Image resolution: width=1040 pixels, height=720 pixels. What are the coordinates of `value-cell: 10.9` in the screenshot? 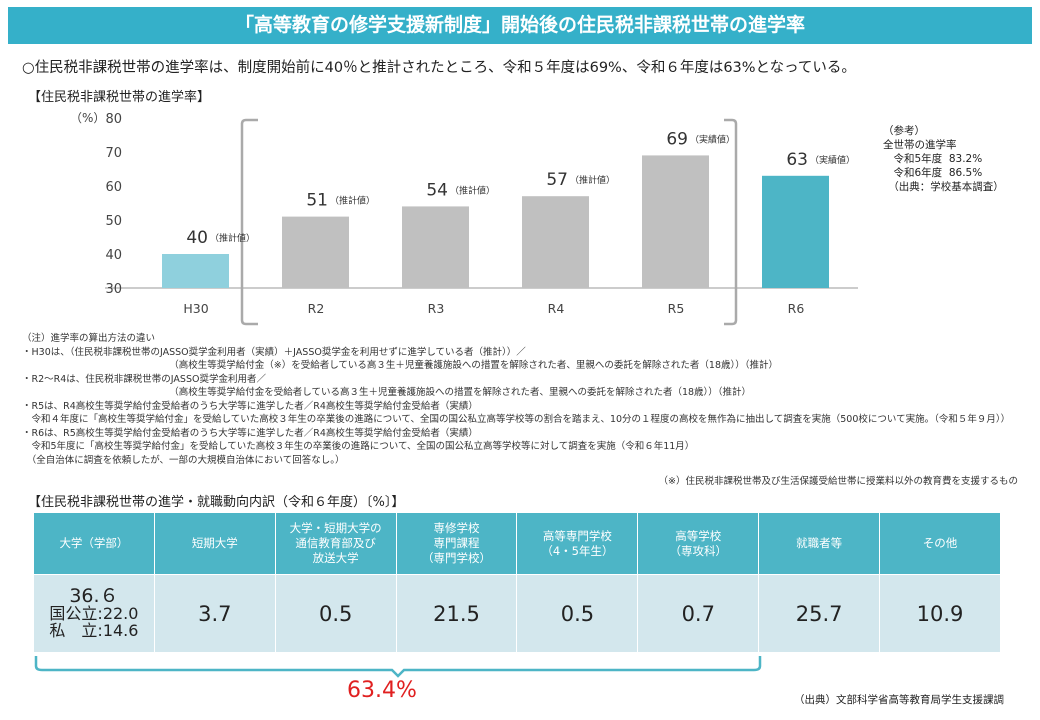 It's located at (940, 613).